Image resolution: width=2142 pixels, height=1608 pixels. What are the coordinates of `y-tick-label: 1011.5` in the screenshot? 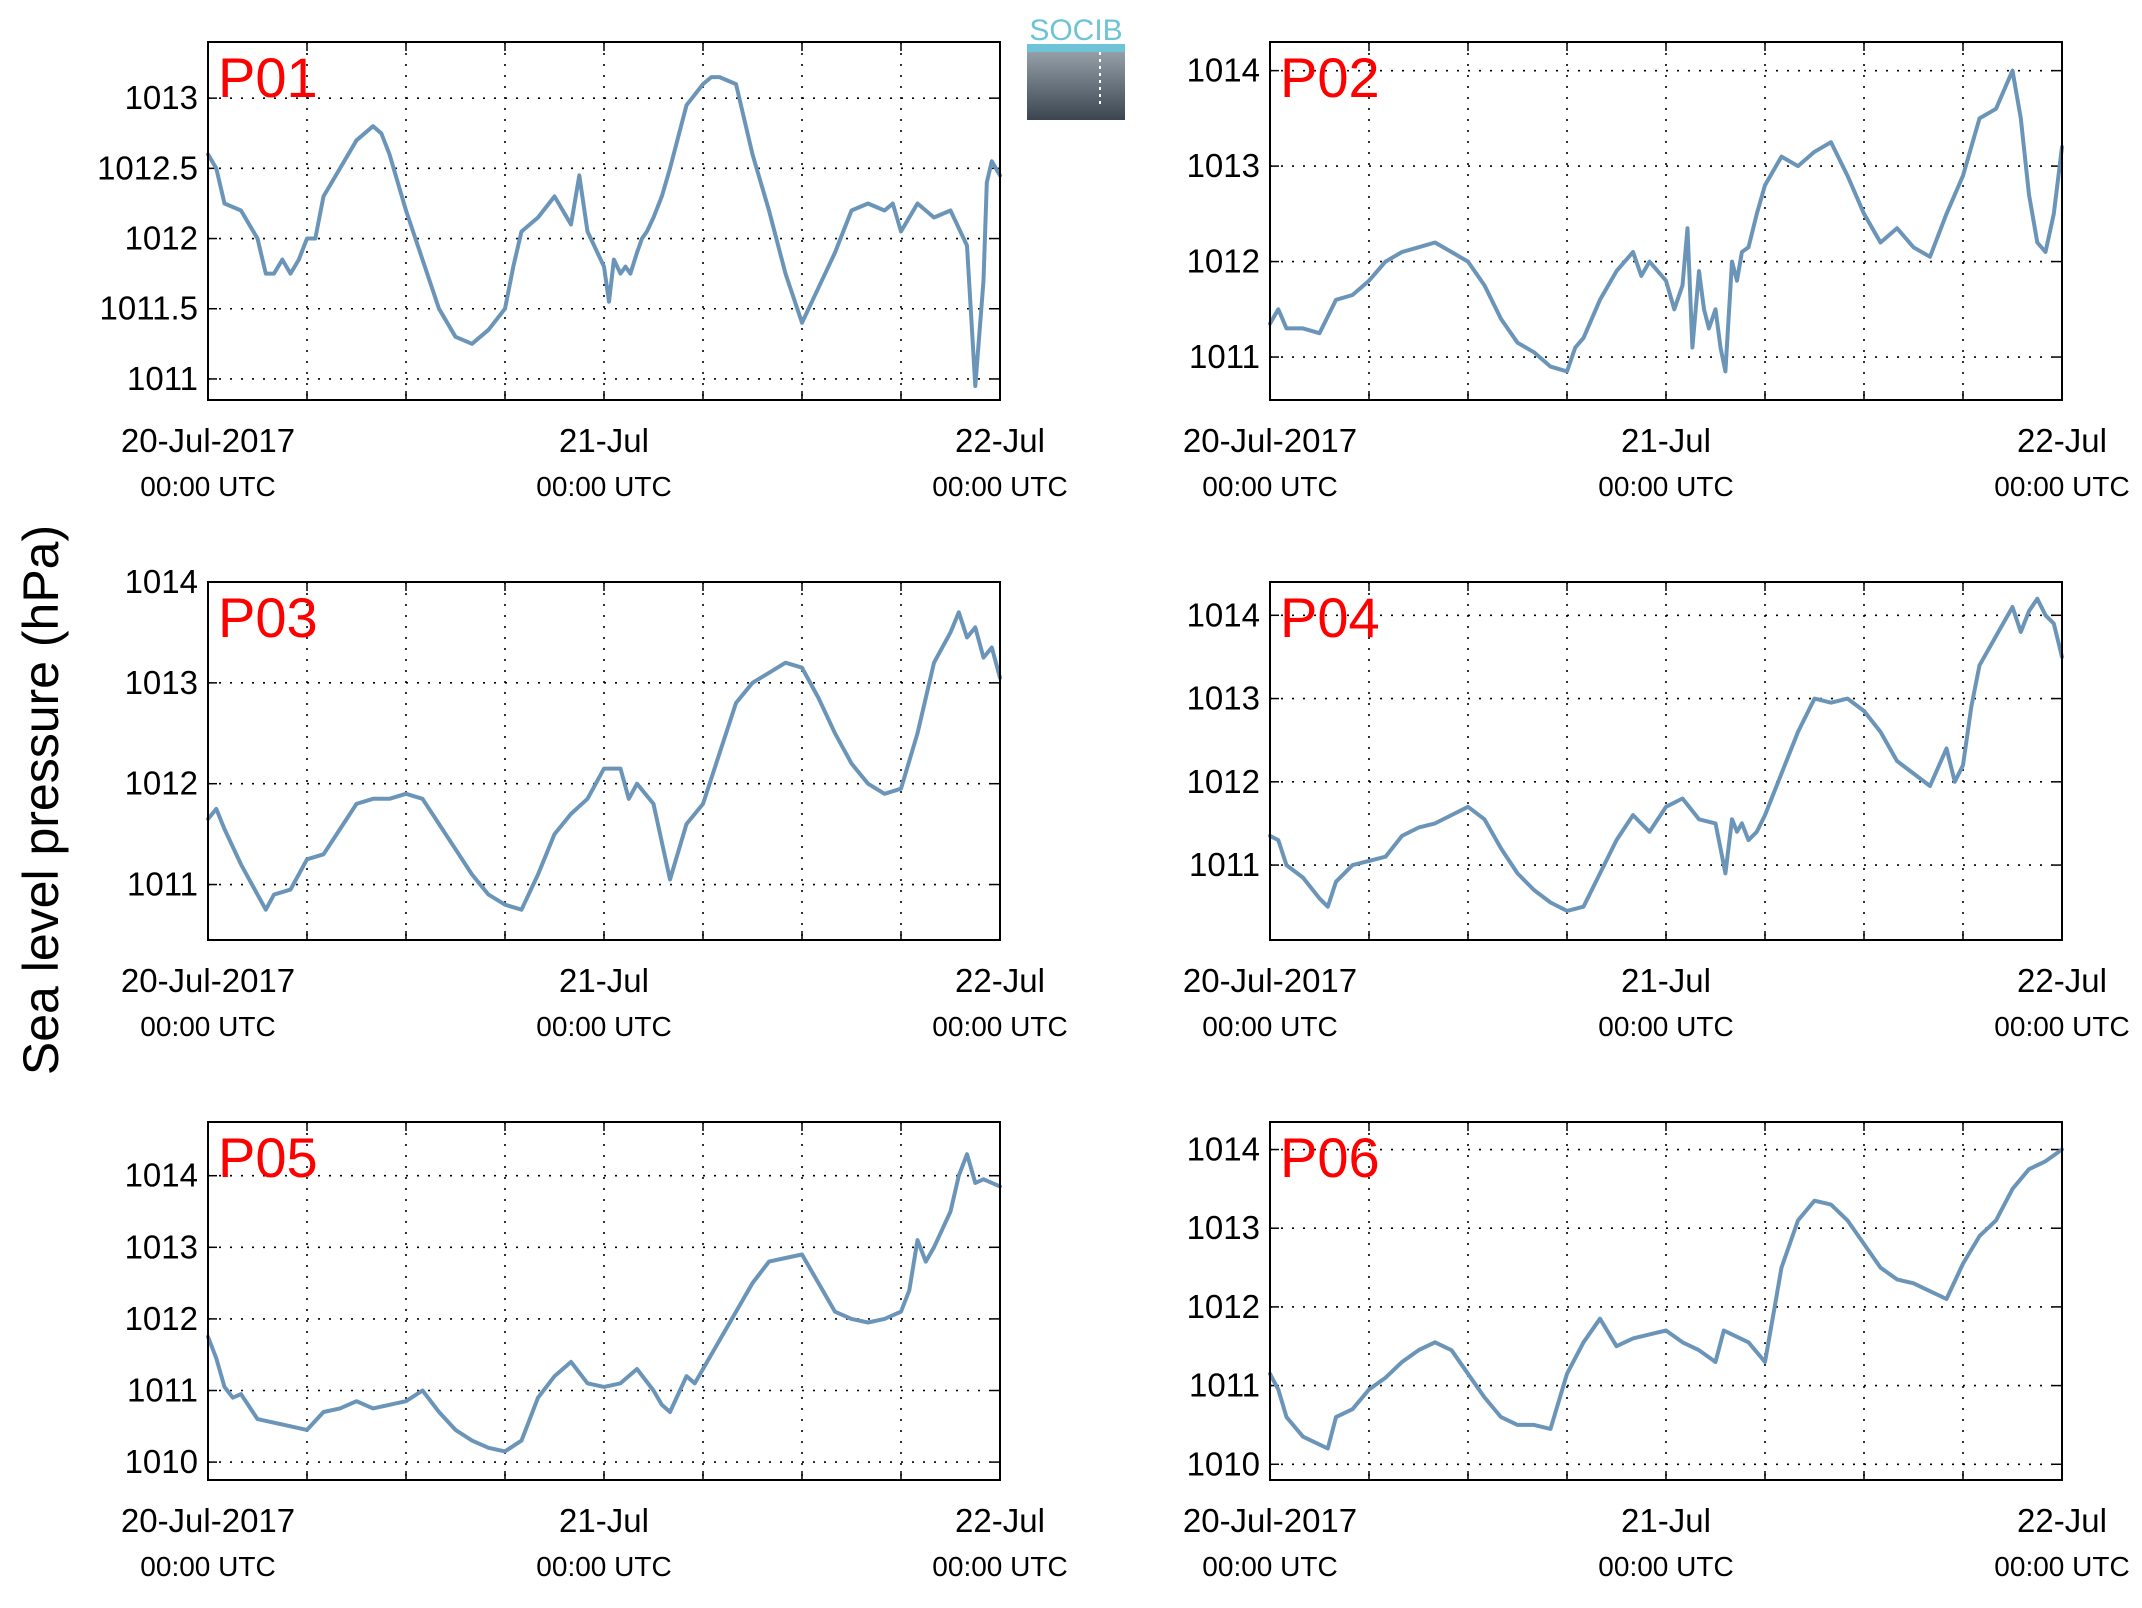 It's located at (149, 308).